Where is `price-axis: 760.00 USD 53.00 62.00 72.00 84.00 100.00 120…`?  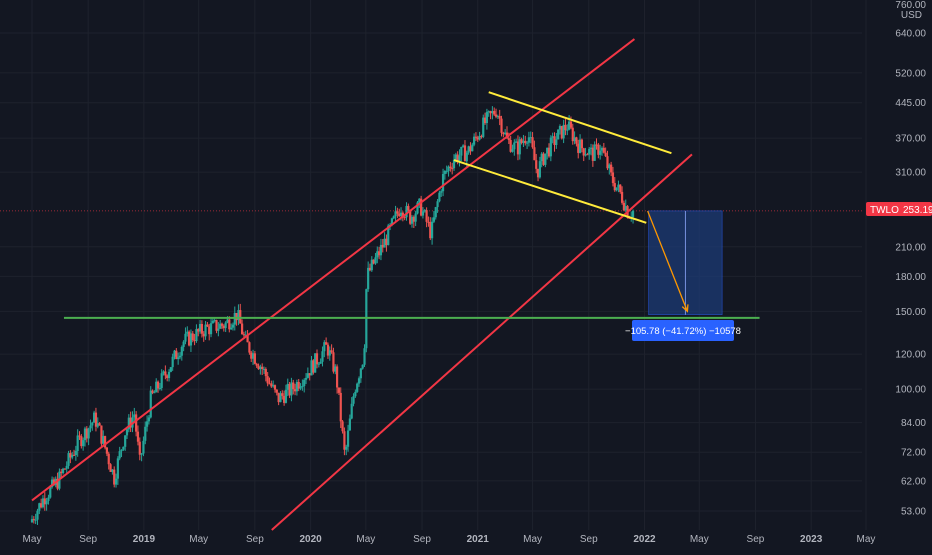 price-axis: 760.00 USD 53.00 62.00 72.00 84.00 100.00 120… is located at coordinates (910, 258).